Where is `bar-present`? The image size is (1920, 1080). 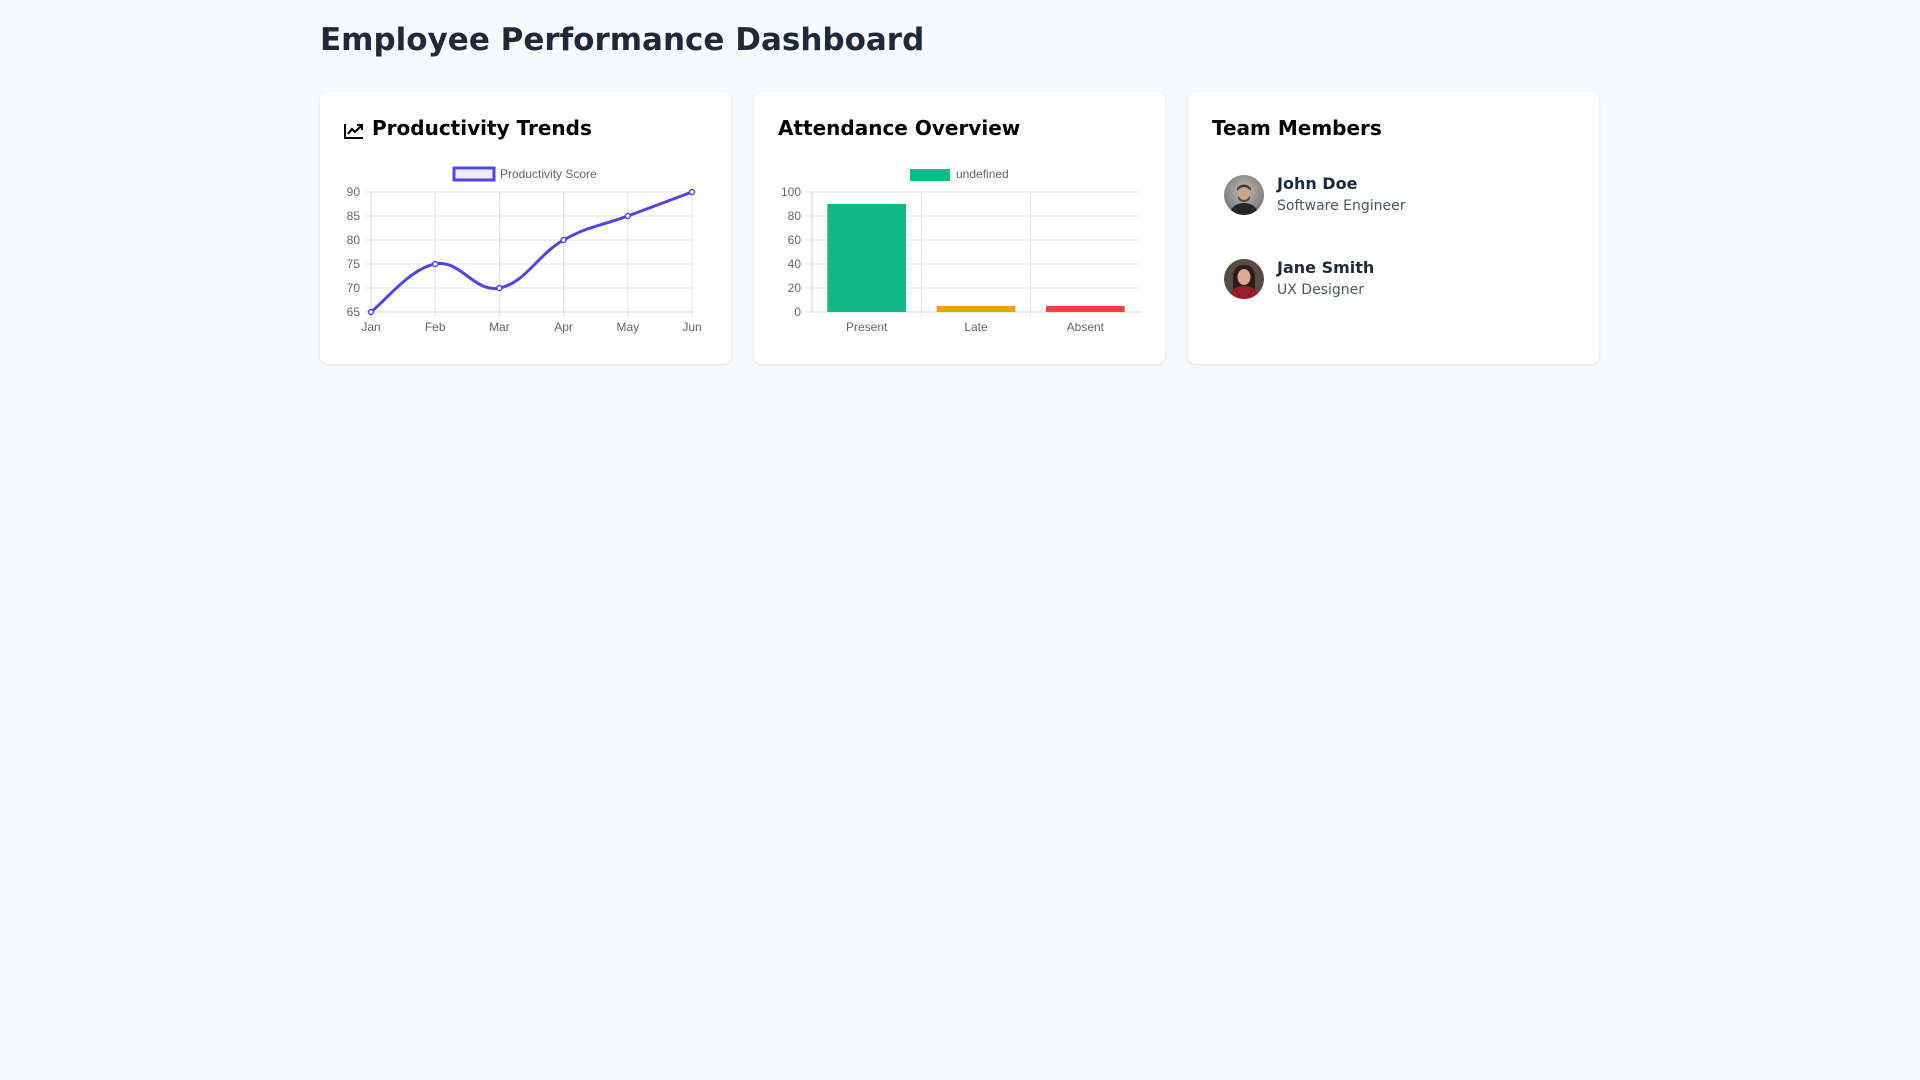 bar-present is located at coordinates (867, 258).